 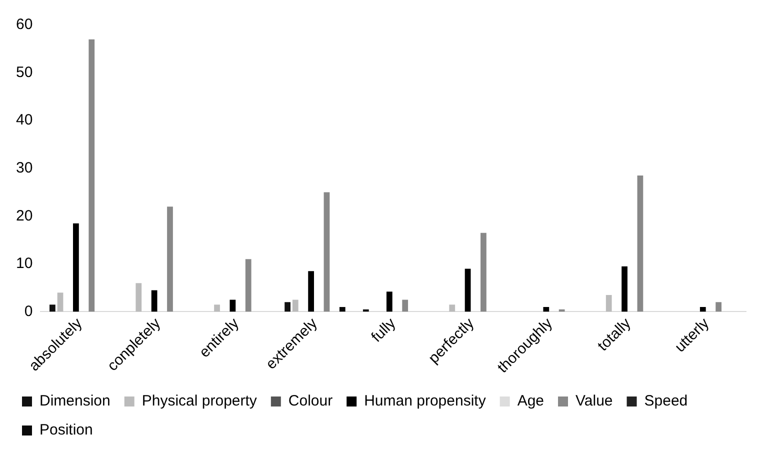 I want to click on legend-label: Speed, so click(x=666, y=401).